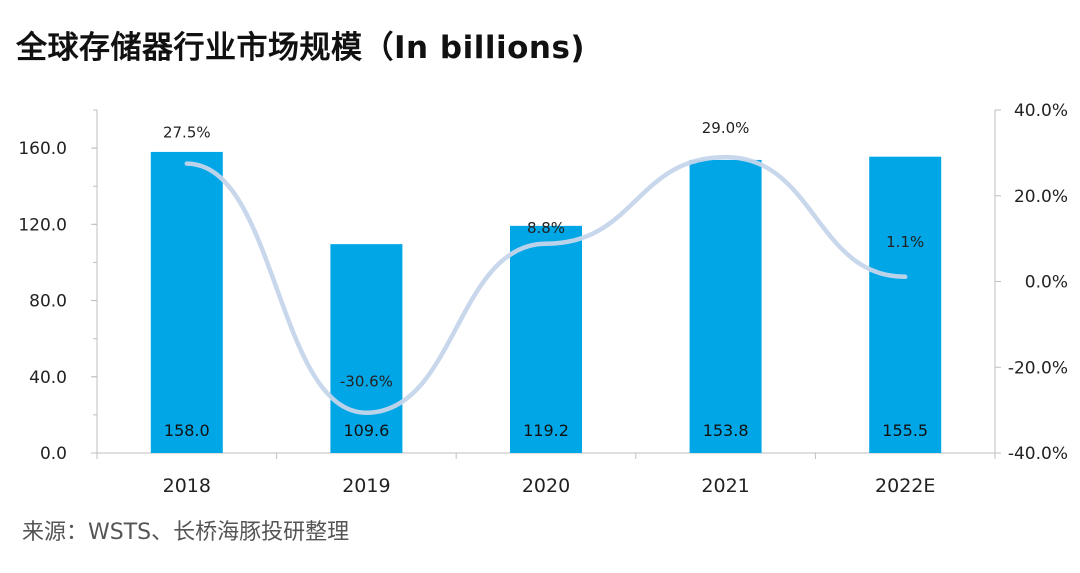 The width and height of the screenshot is (1080, 573). What do you see at coordinates (366, 430) in the screenshot?
I see `bar-value-label: 109.6` at bounding box center [366, 430].